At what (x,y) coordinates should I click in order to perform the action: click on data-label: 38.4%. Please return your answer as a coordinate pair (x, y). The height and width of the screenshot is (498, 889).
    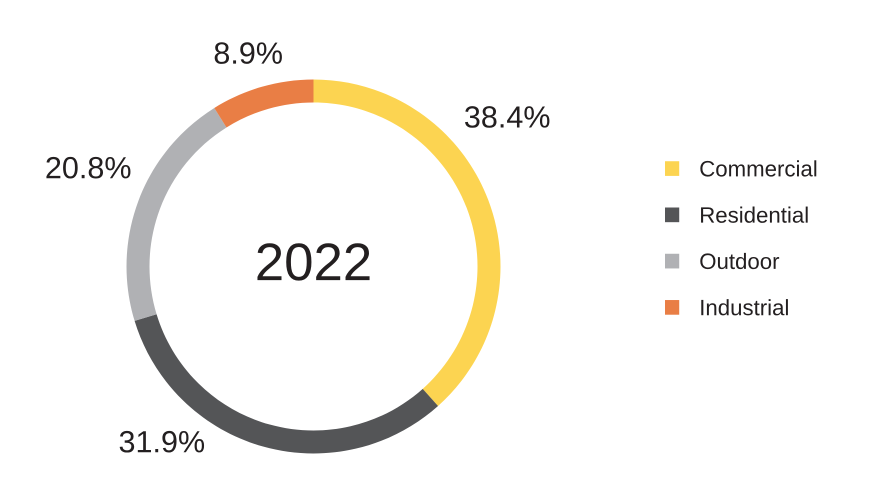
    Looking at the image, I should click on (507, 117).